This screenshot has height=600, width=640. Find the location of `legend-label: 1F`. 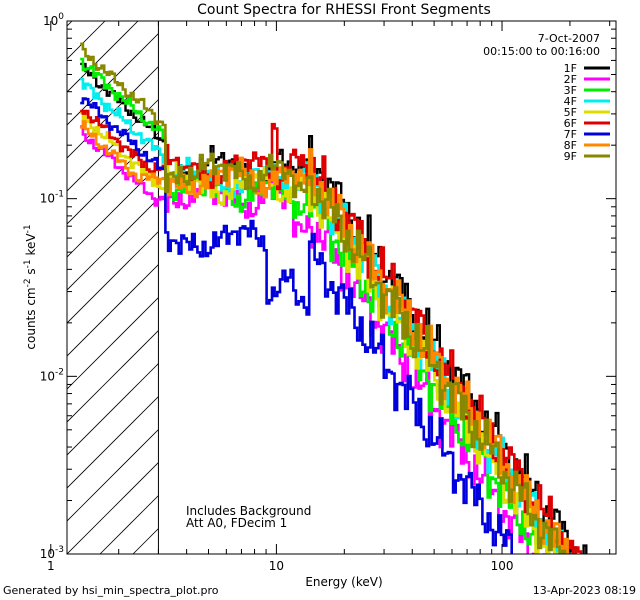

legend-label: 1F is located at coordinates (570, 68).